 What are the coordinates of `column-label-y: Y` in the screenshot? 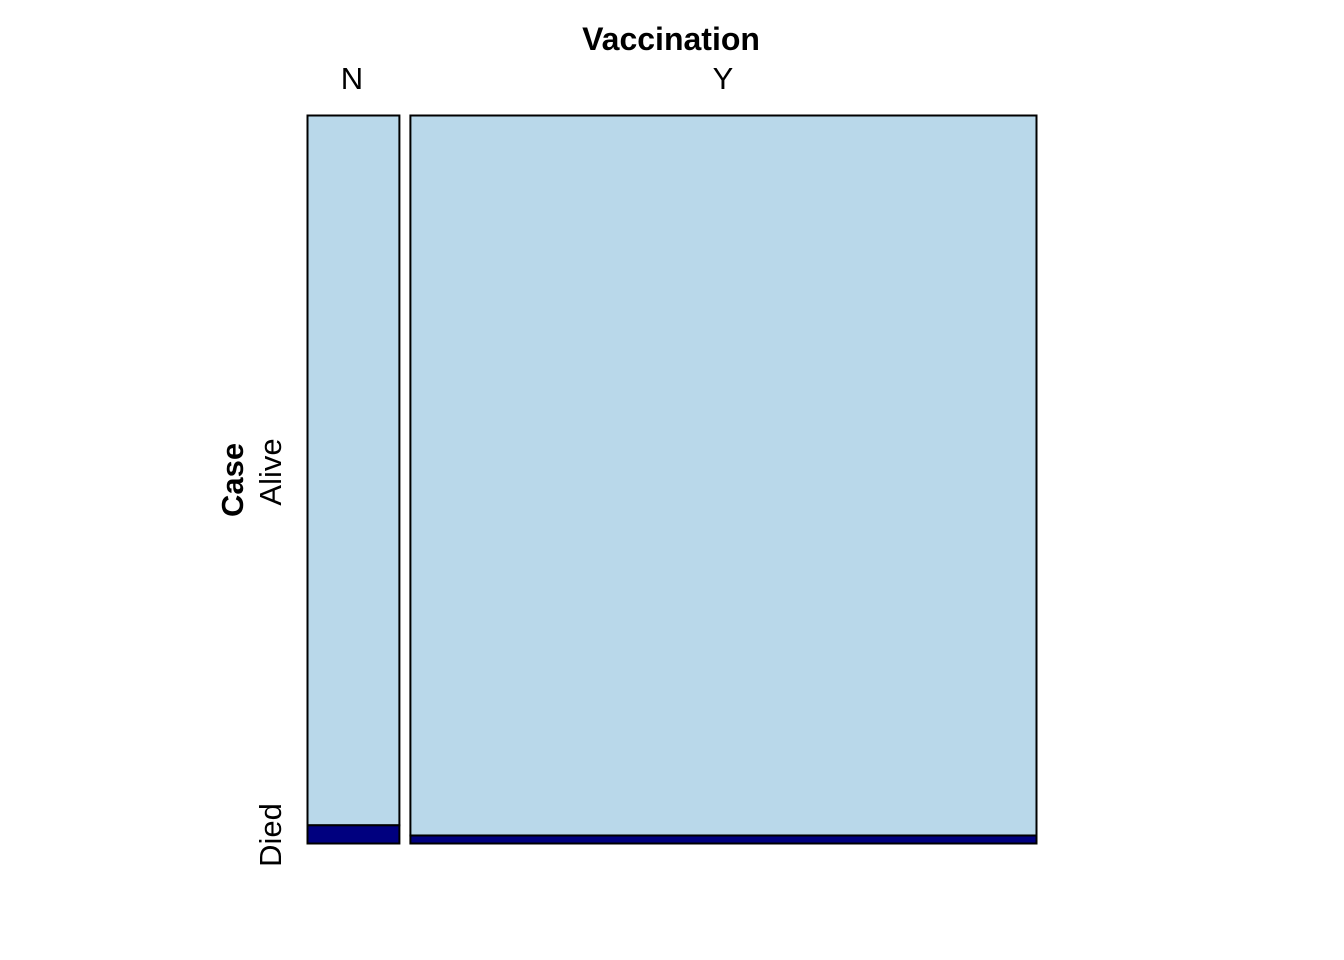 It's located at (723, 78).